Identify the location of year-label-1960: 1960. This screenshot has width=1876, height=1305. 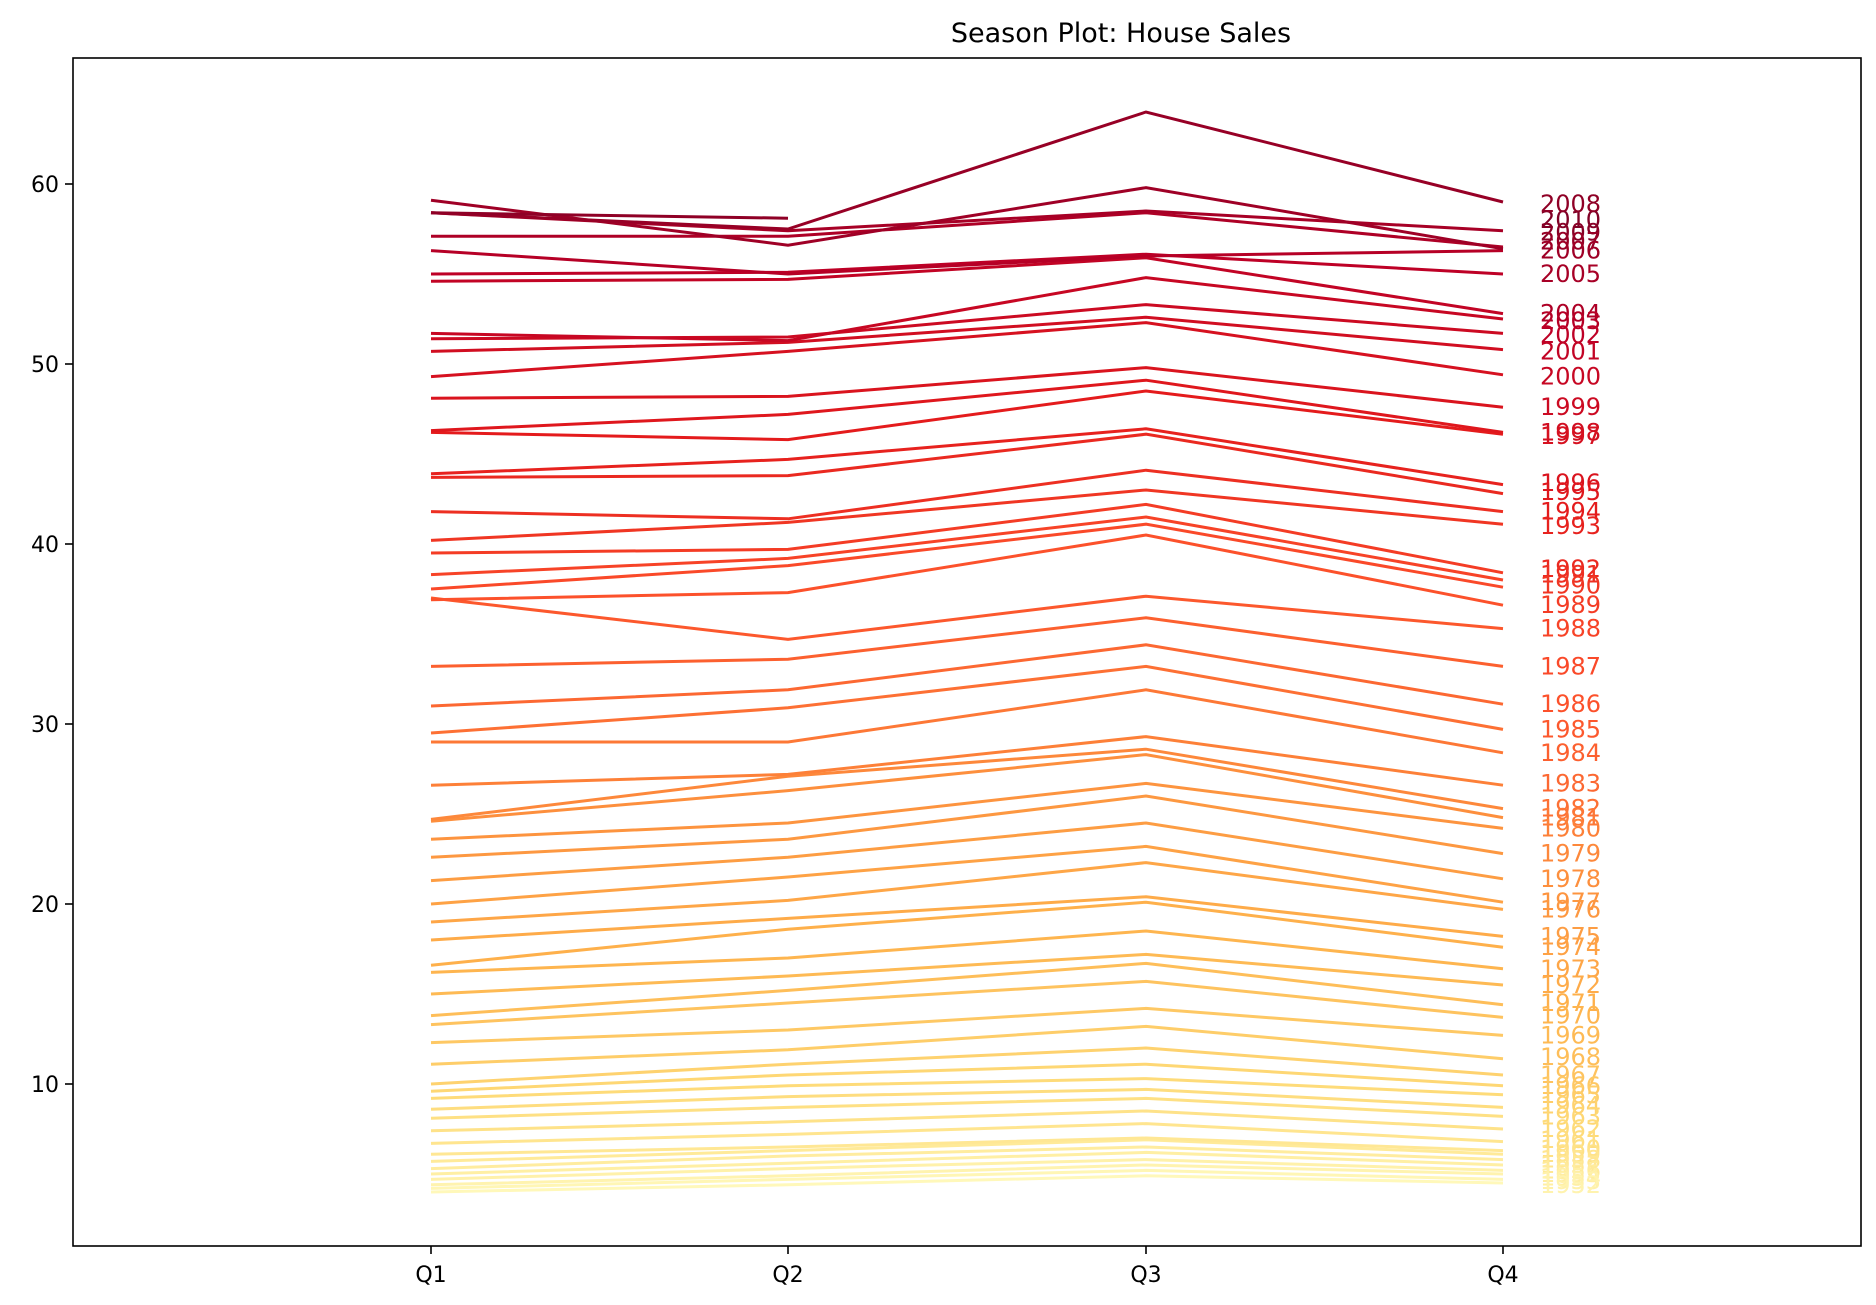
(1570, 1149).